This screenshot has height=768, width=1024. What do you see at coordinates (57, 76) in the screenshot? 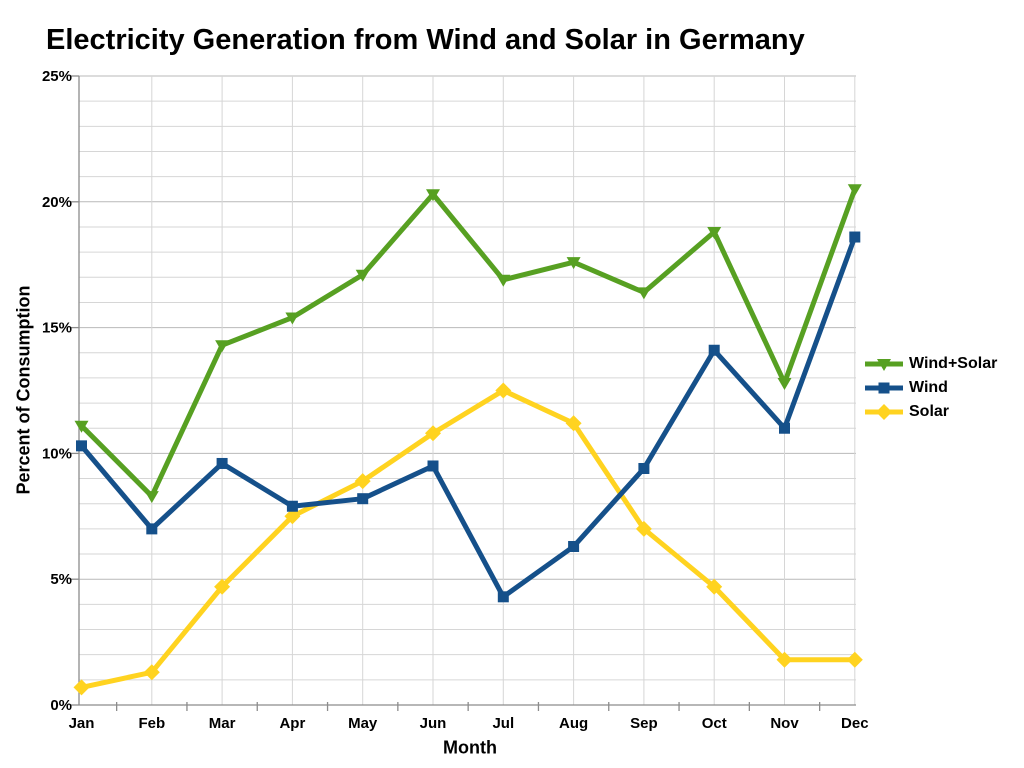
I see `y-tick-label-25: 25%` at bounding box center [57, 76].